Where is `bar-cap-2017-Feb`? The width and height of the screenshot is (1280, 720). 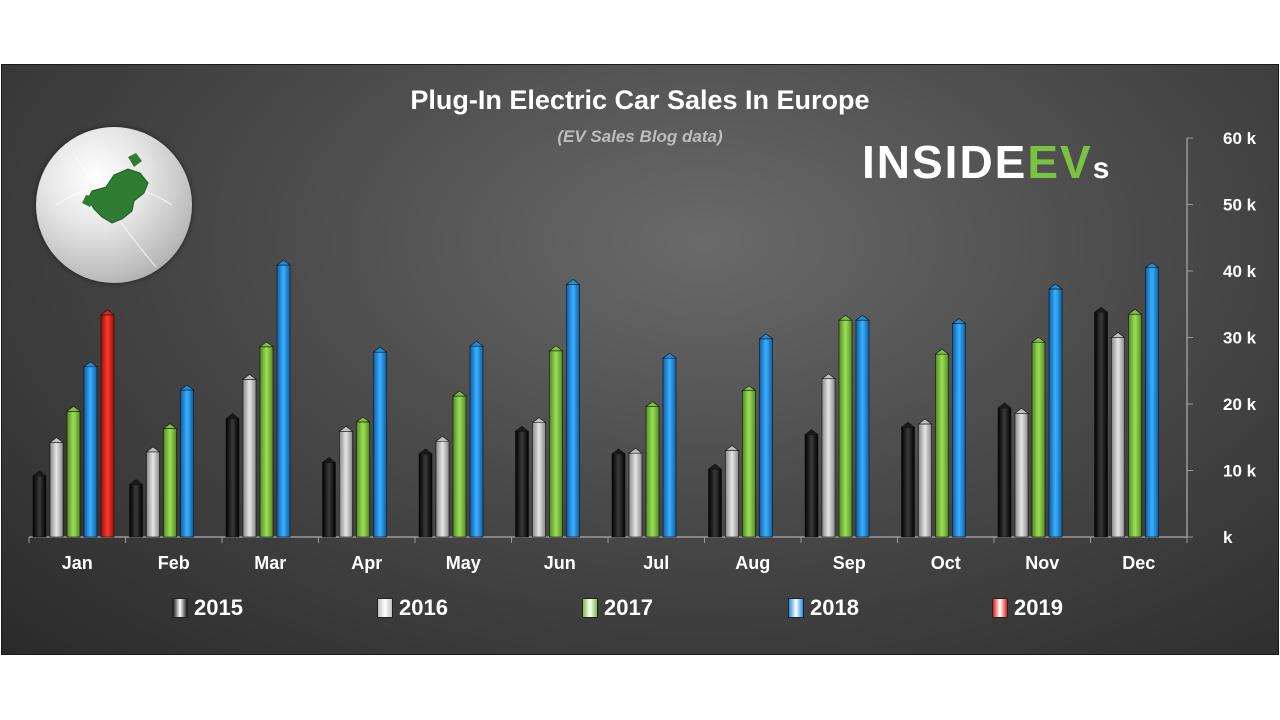
bar-cap-2017-Feb is located at coordinates (170, 426).